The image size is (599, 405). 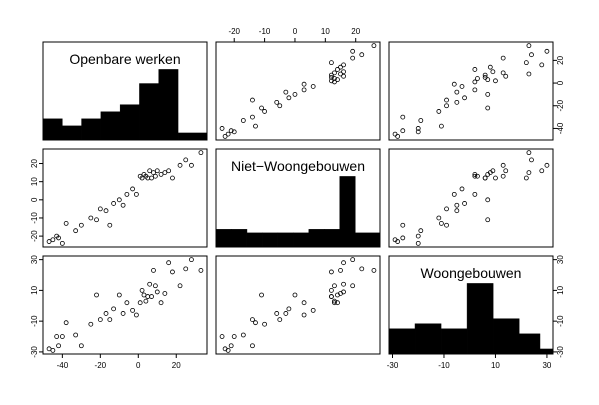 I want to click on tick-label: 20, so click(x=176, y=365).